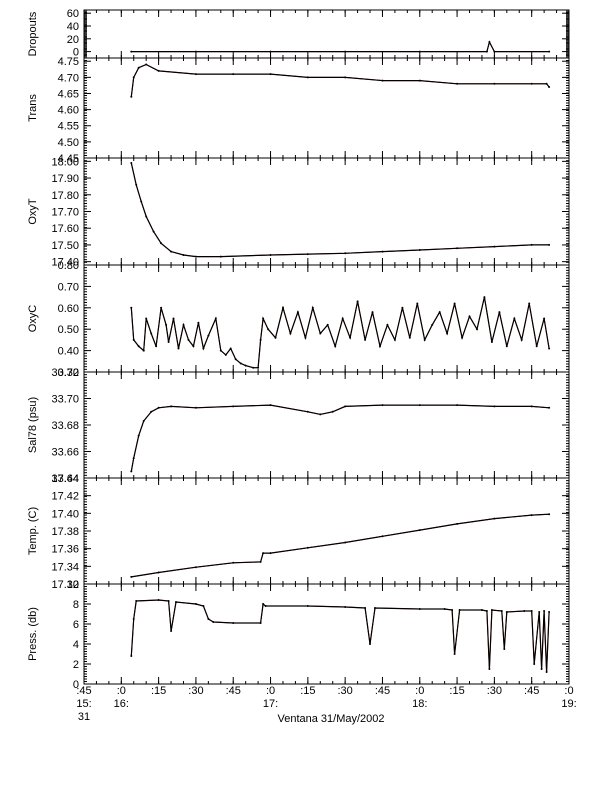 This screenshot has height=785, width=612. I want to click on x-tick-label: :15, so click(158, 691).